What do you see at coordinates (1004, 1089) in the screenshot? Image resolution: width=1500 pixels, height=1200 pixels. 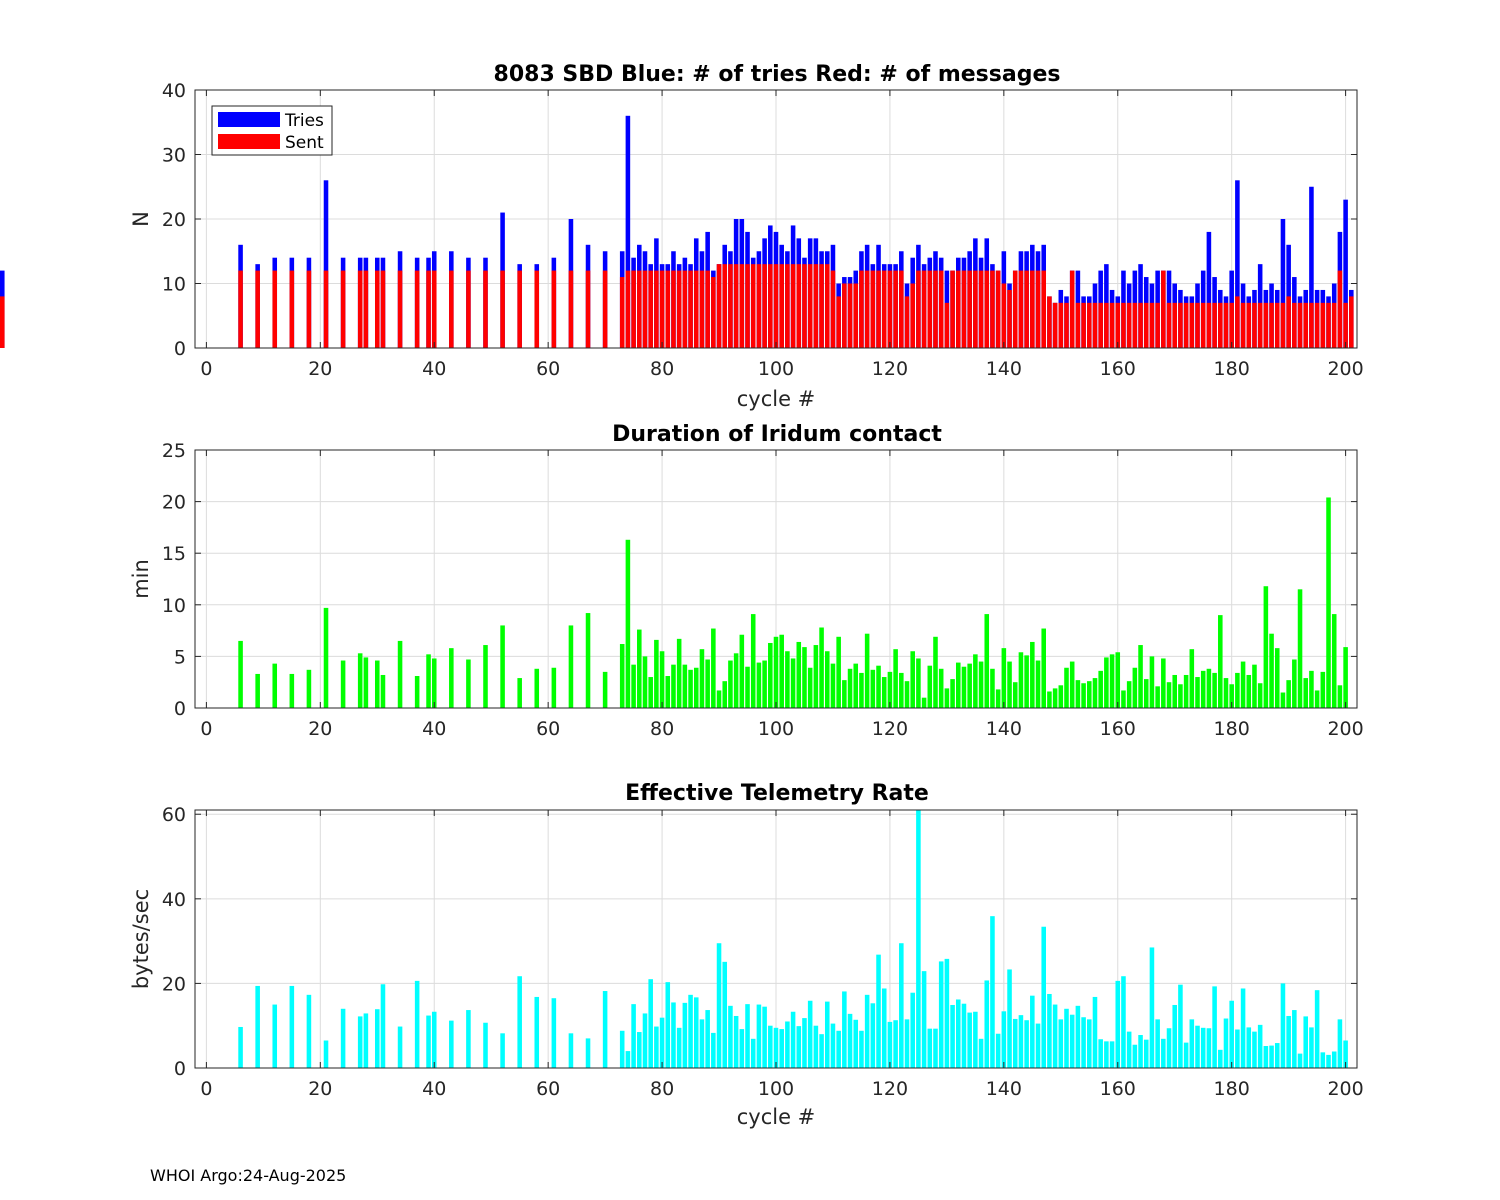 I see `x-tick-label: 140` at bounding box center [1004, 1089].